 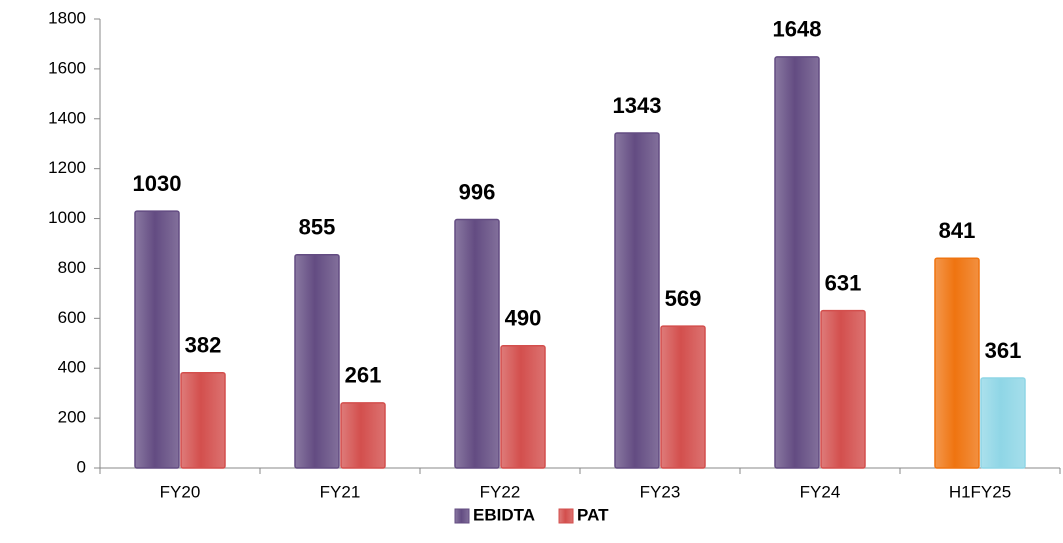 What do you see at coordinates (340, 491) in the screenshot?
I see `x-tick-label: FY21` at bounding box center [340, 491].